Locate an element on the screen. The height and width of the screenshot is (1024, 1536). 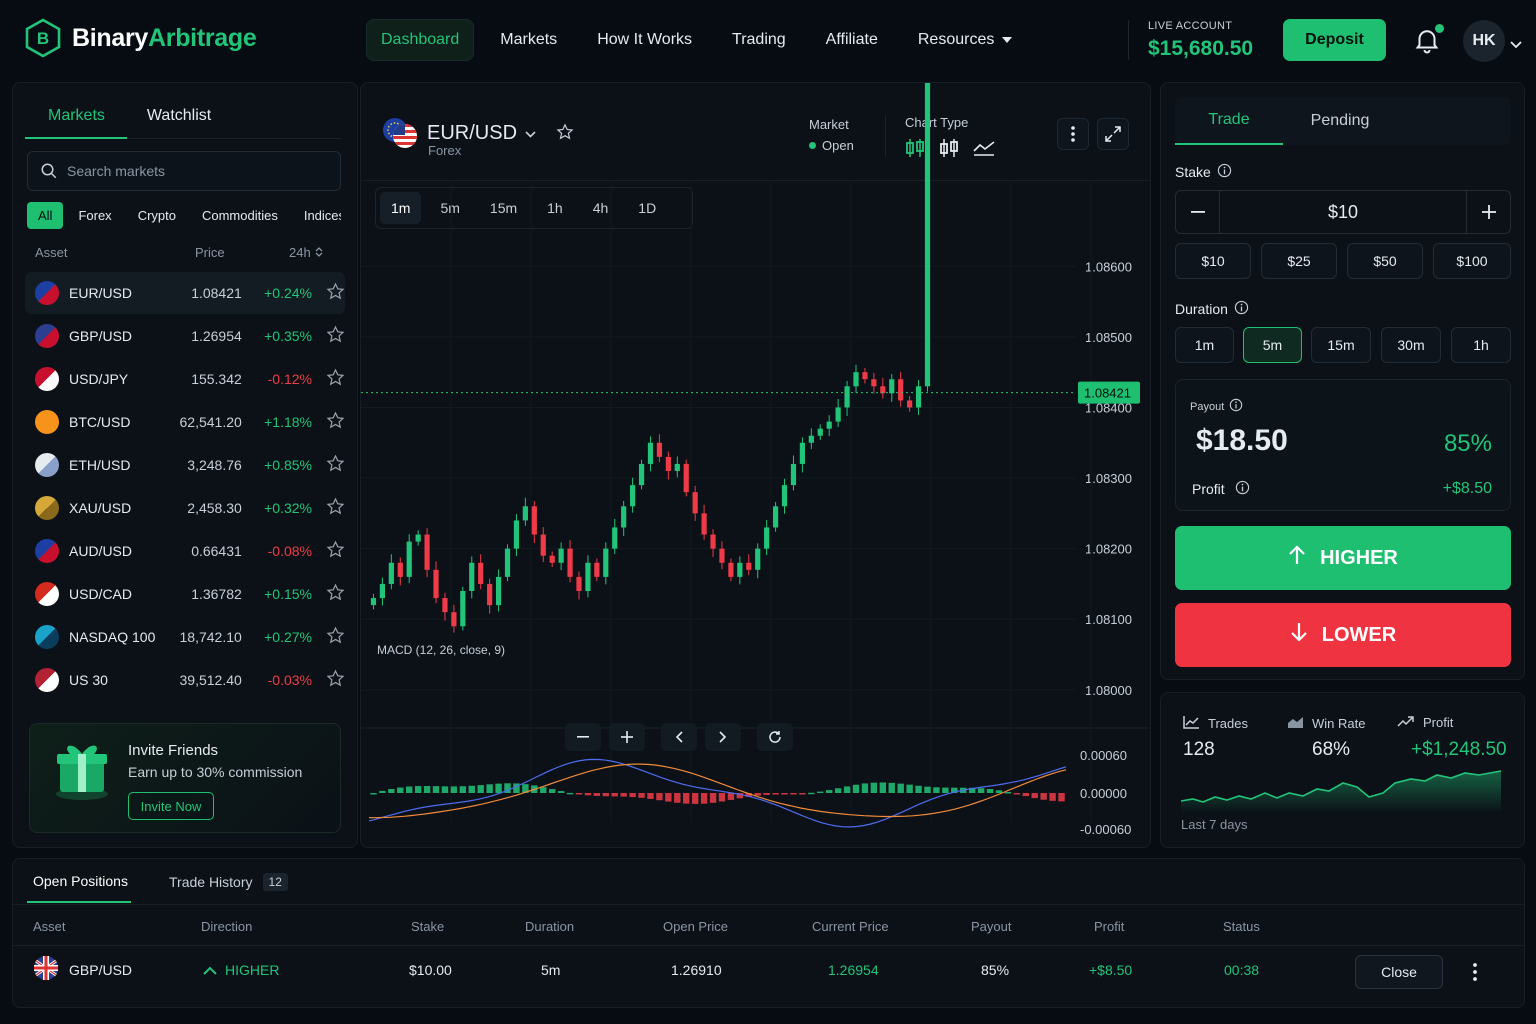
market-row: USD/CAD 1.36782 +0.15% is located at coordinates (185, 594).